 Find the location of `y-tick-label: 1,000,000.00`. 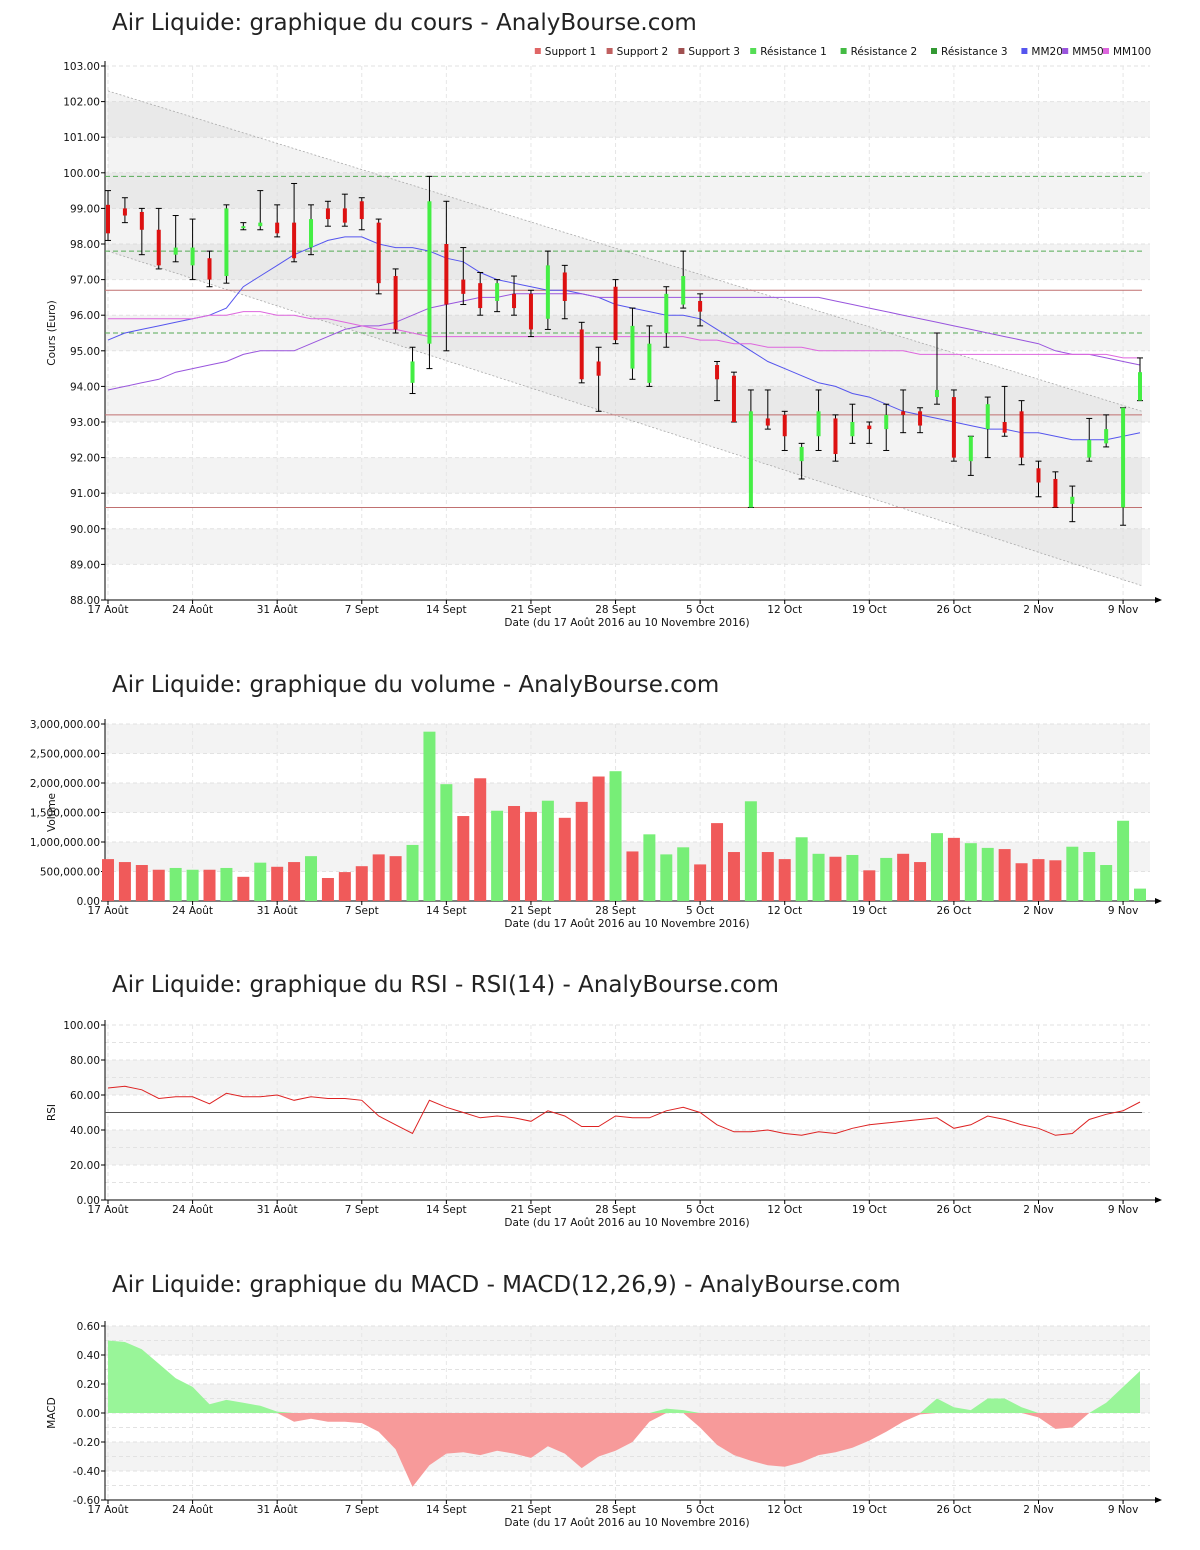

y-tick-label: 1,000,000.00 is located at coordinates (65, 843).